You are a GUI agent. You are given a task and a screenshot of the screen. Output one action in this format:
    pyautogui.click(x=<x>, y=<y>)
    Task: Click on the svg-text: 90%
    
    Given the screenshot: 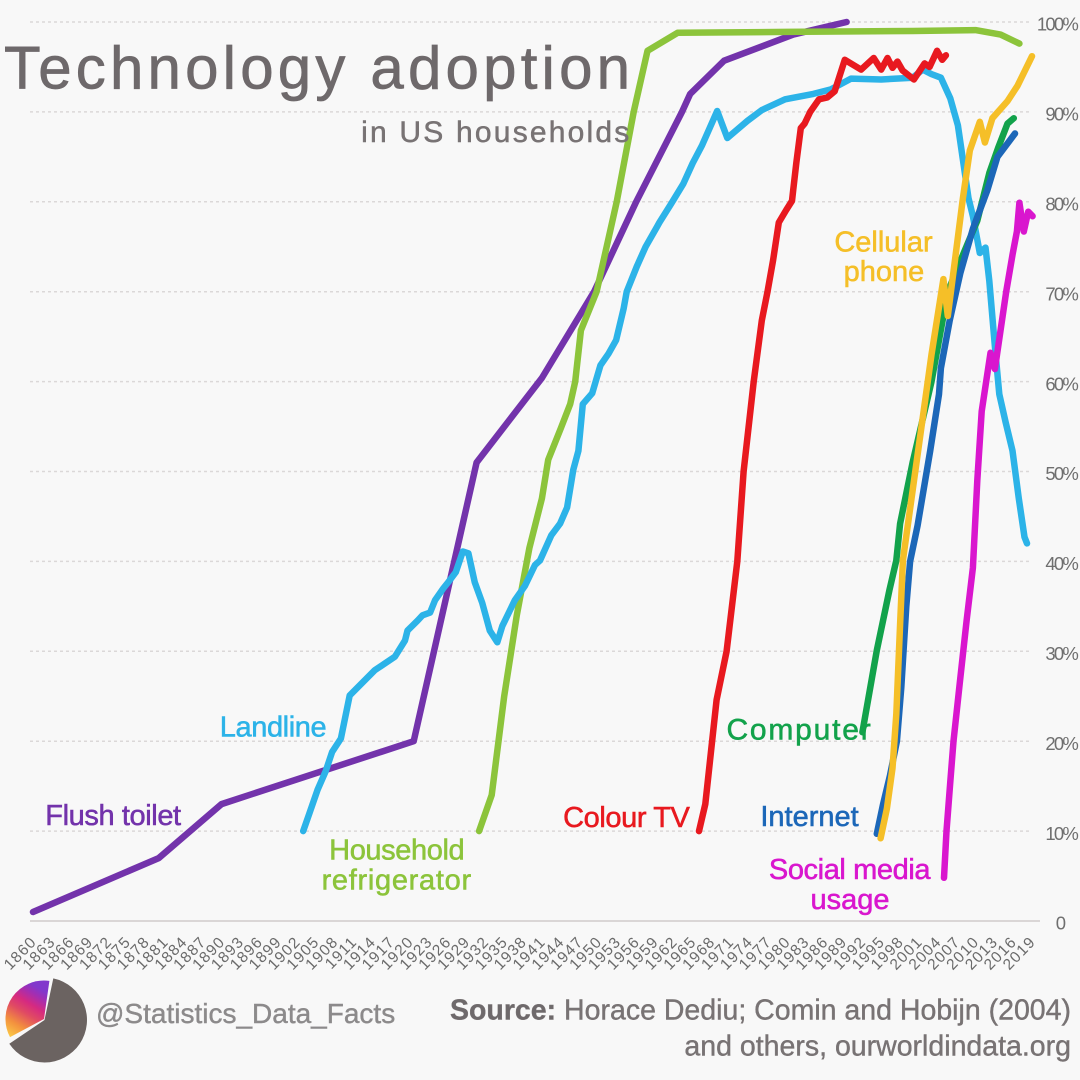 What is the action you would take?
    pyautogui.click(x=1061, y=114)
    